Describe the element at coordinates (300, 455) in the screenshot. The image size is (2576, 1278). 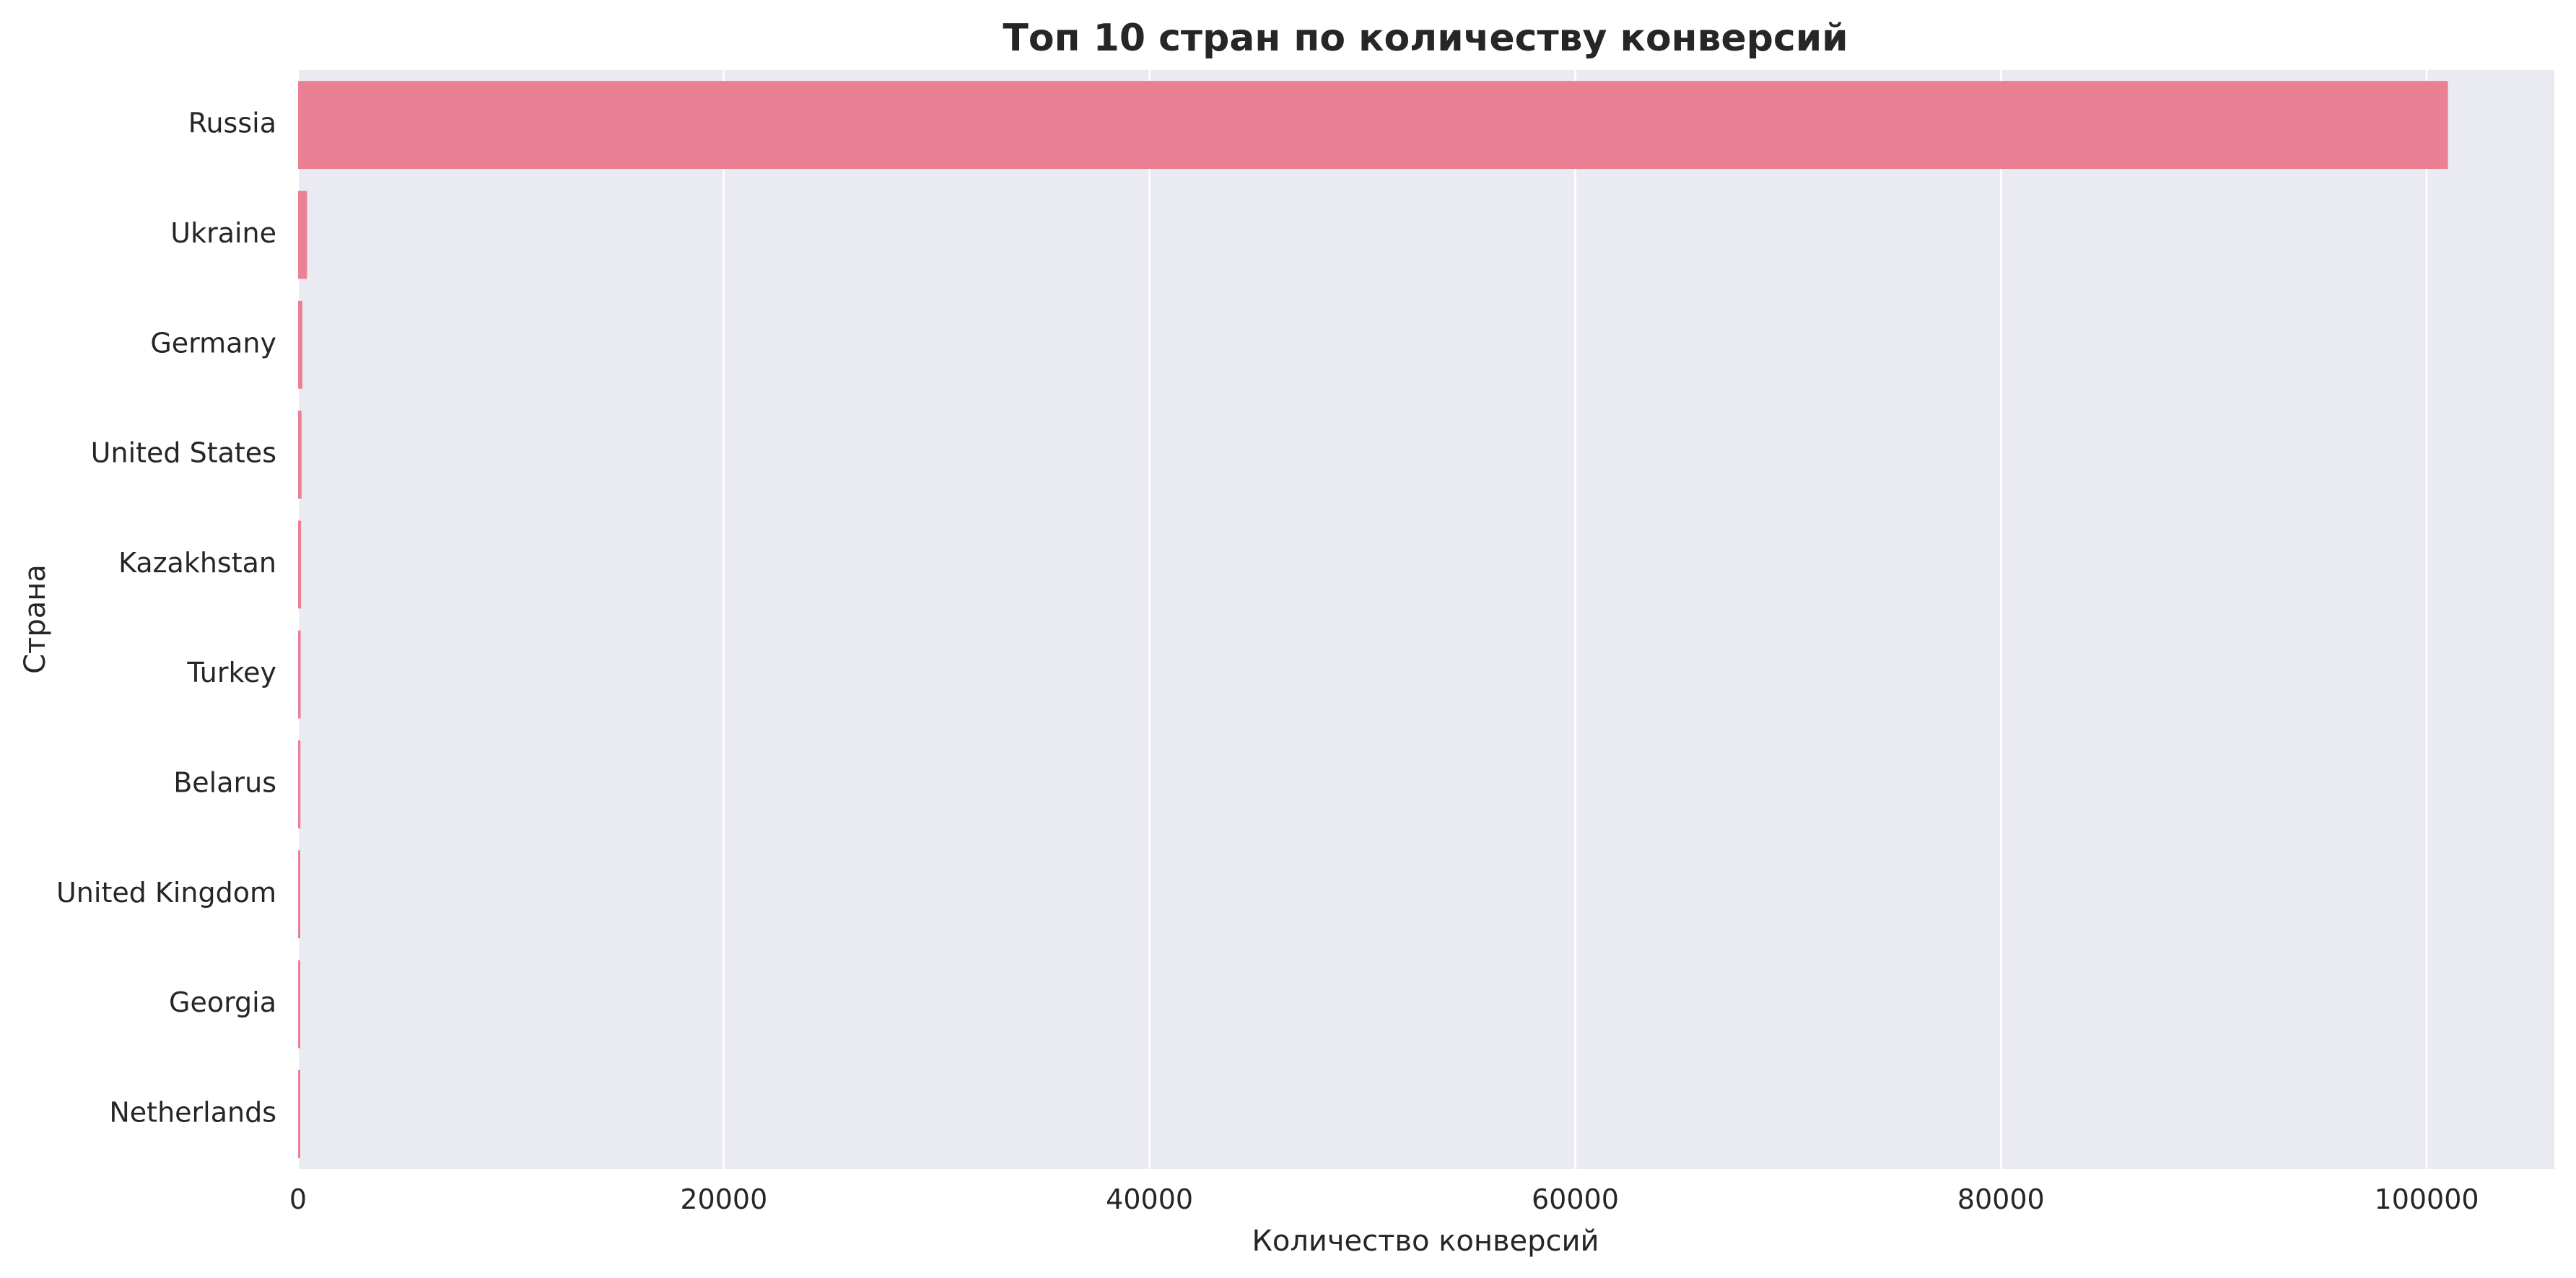
I see `bar-united-states` at that location.